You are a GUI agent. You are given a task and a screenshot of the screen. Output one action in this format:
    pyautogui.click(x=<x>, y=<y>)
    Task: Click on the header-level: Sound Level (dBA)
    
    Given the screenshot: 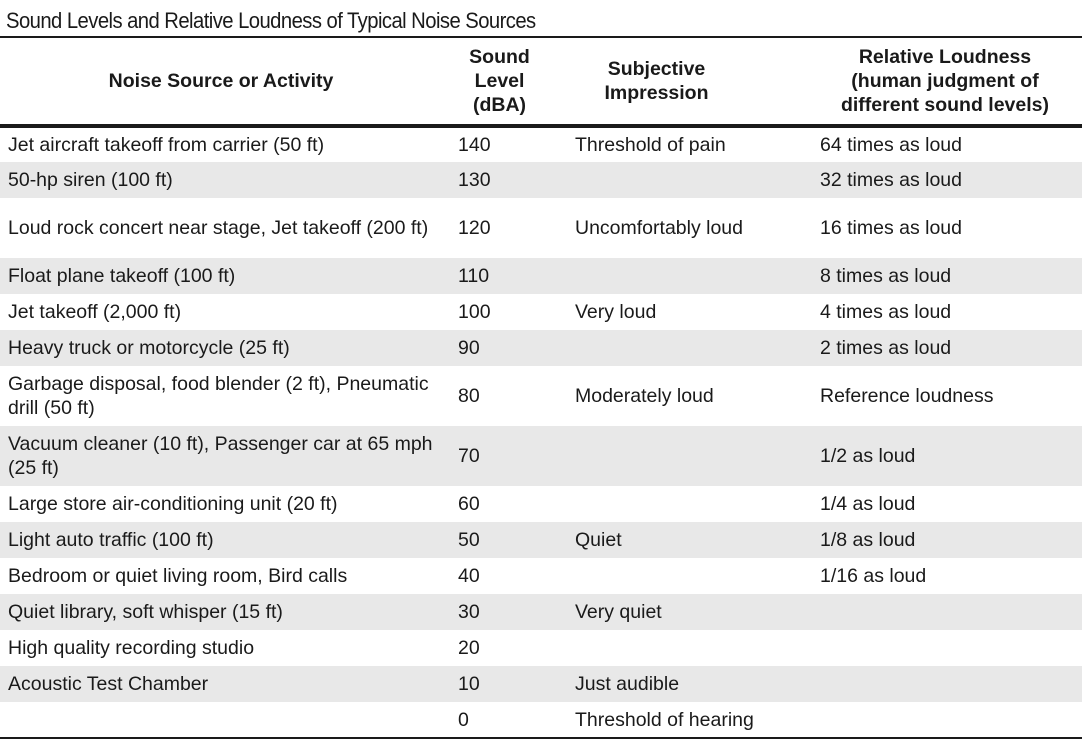 What is the action you would take?
    pyautogui.click(x=508, y=81)
    